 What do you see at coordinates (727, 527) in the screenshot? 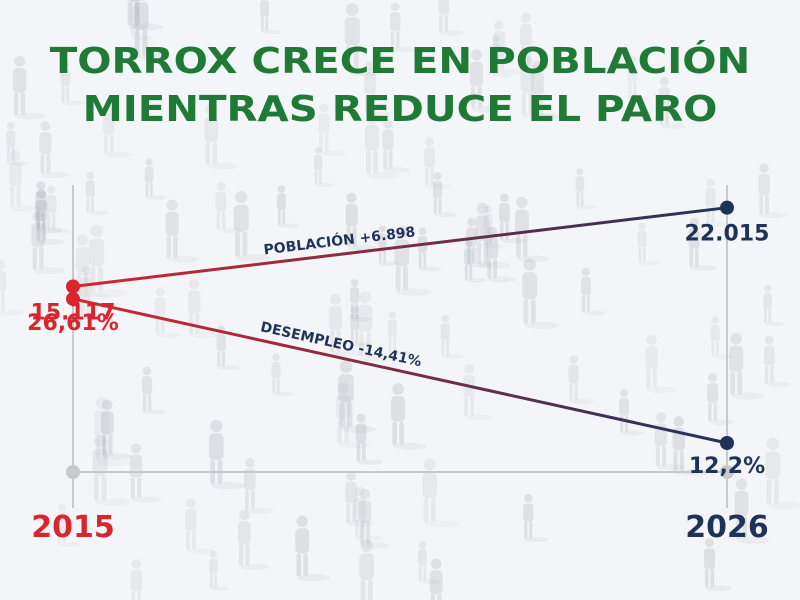
I see `x-tick-label: 2026` at bounding box center [727, 527].